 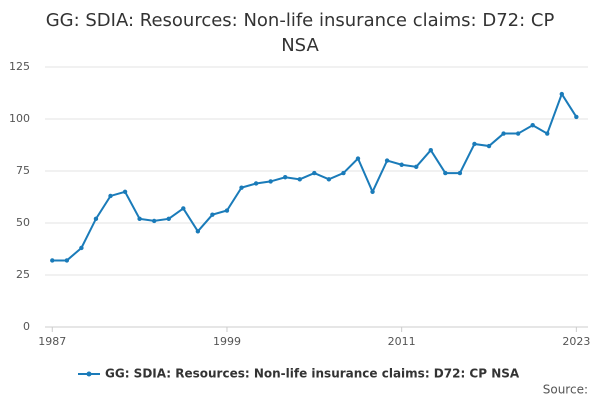 What do you see at coordinates (89, 374) in the screenshot?
I see `legend-marker` at bounding box center [89, 374].